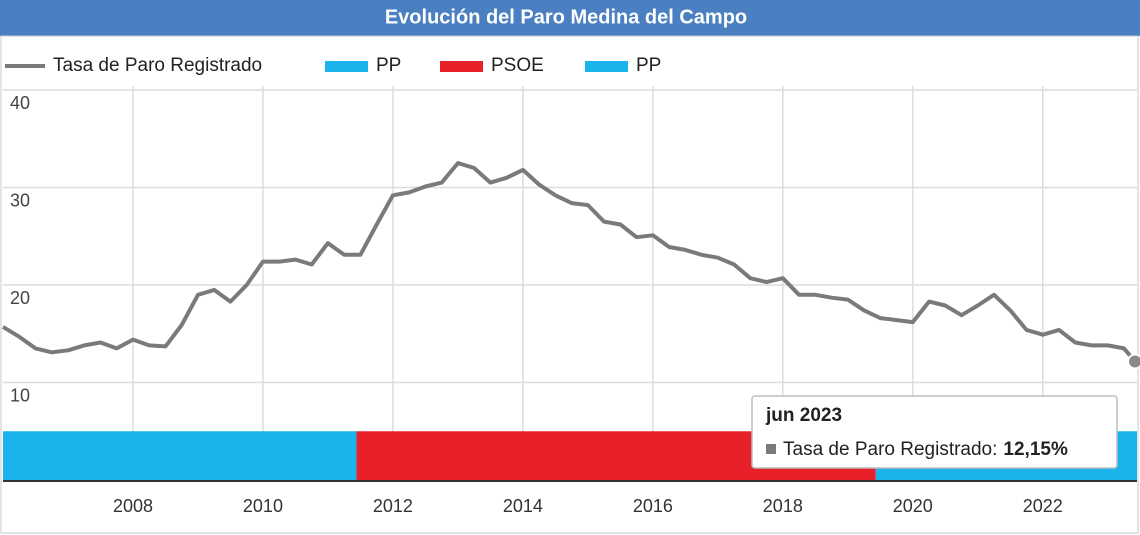 This screenshot has height=535, width=1140. Describe the element at coordinates (771, 449) in the screenshot. I see `tooltip-swatch` at that location.